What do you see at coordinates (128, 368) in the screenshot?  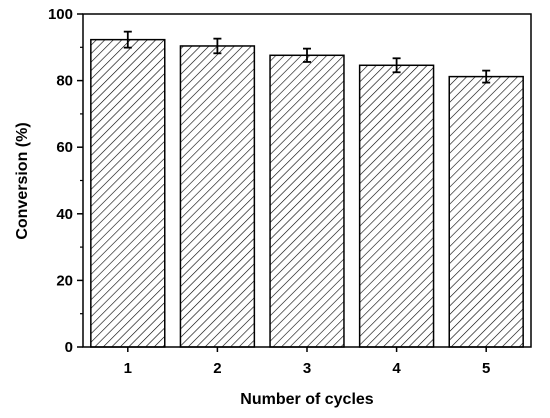 I see `x-tick-label-1: 1` at bounding box center [128, 368].